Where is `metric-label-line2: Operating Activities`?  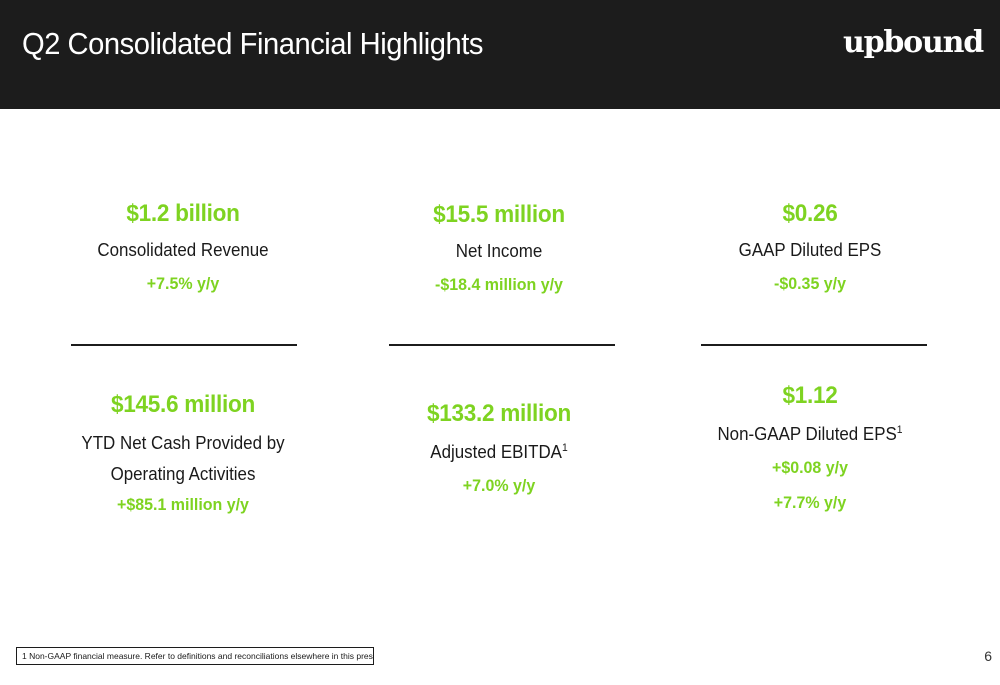 metric-label-line2: Operating Activities is located at coordinates (183, 474).